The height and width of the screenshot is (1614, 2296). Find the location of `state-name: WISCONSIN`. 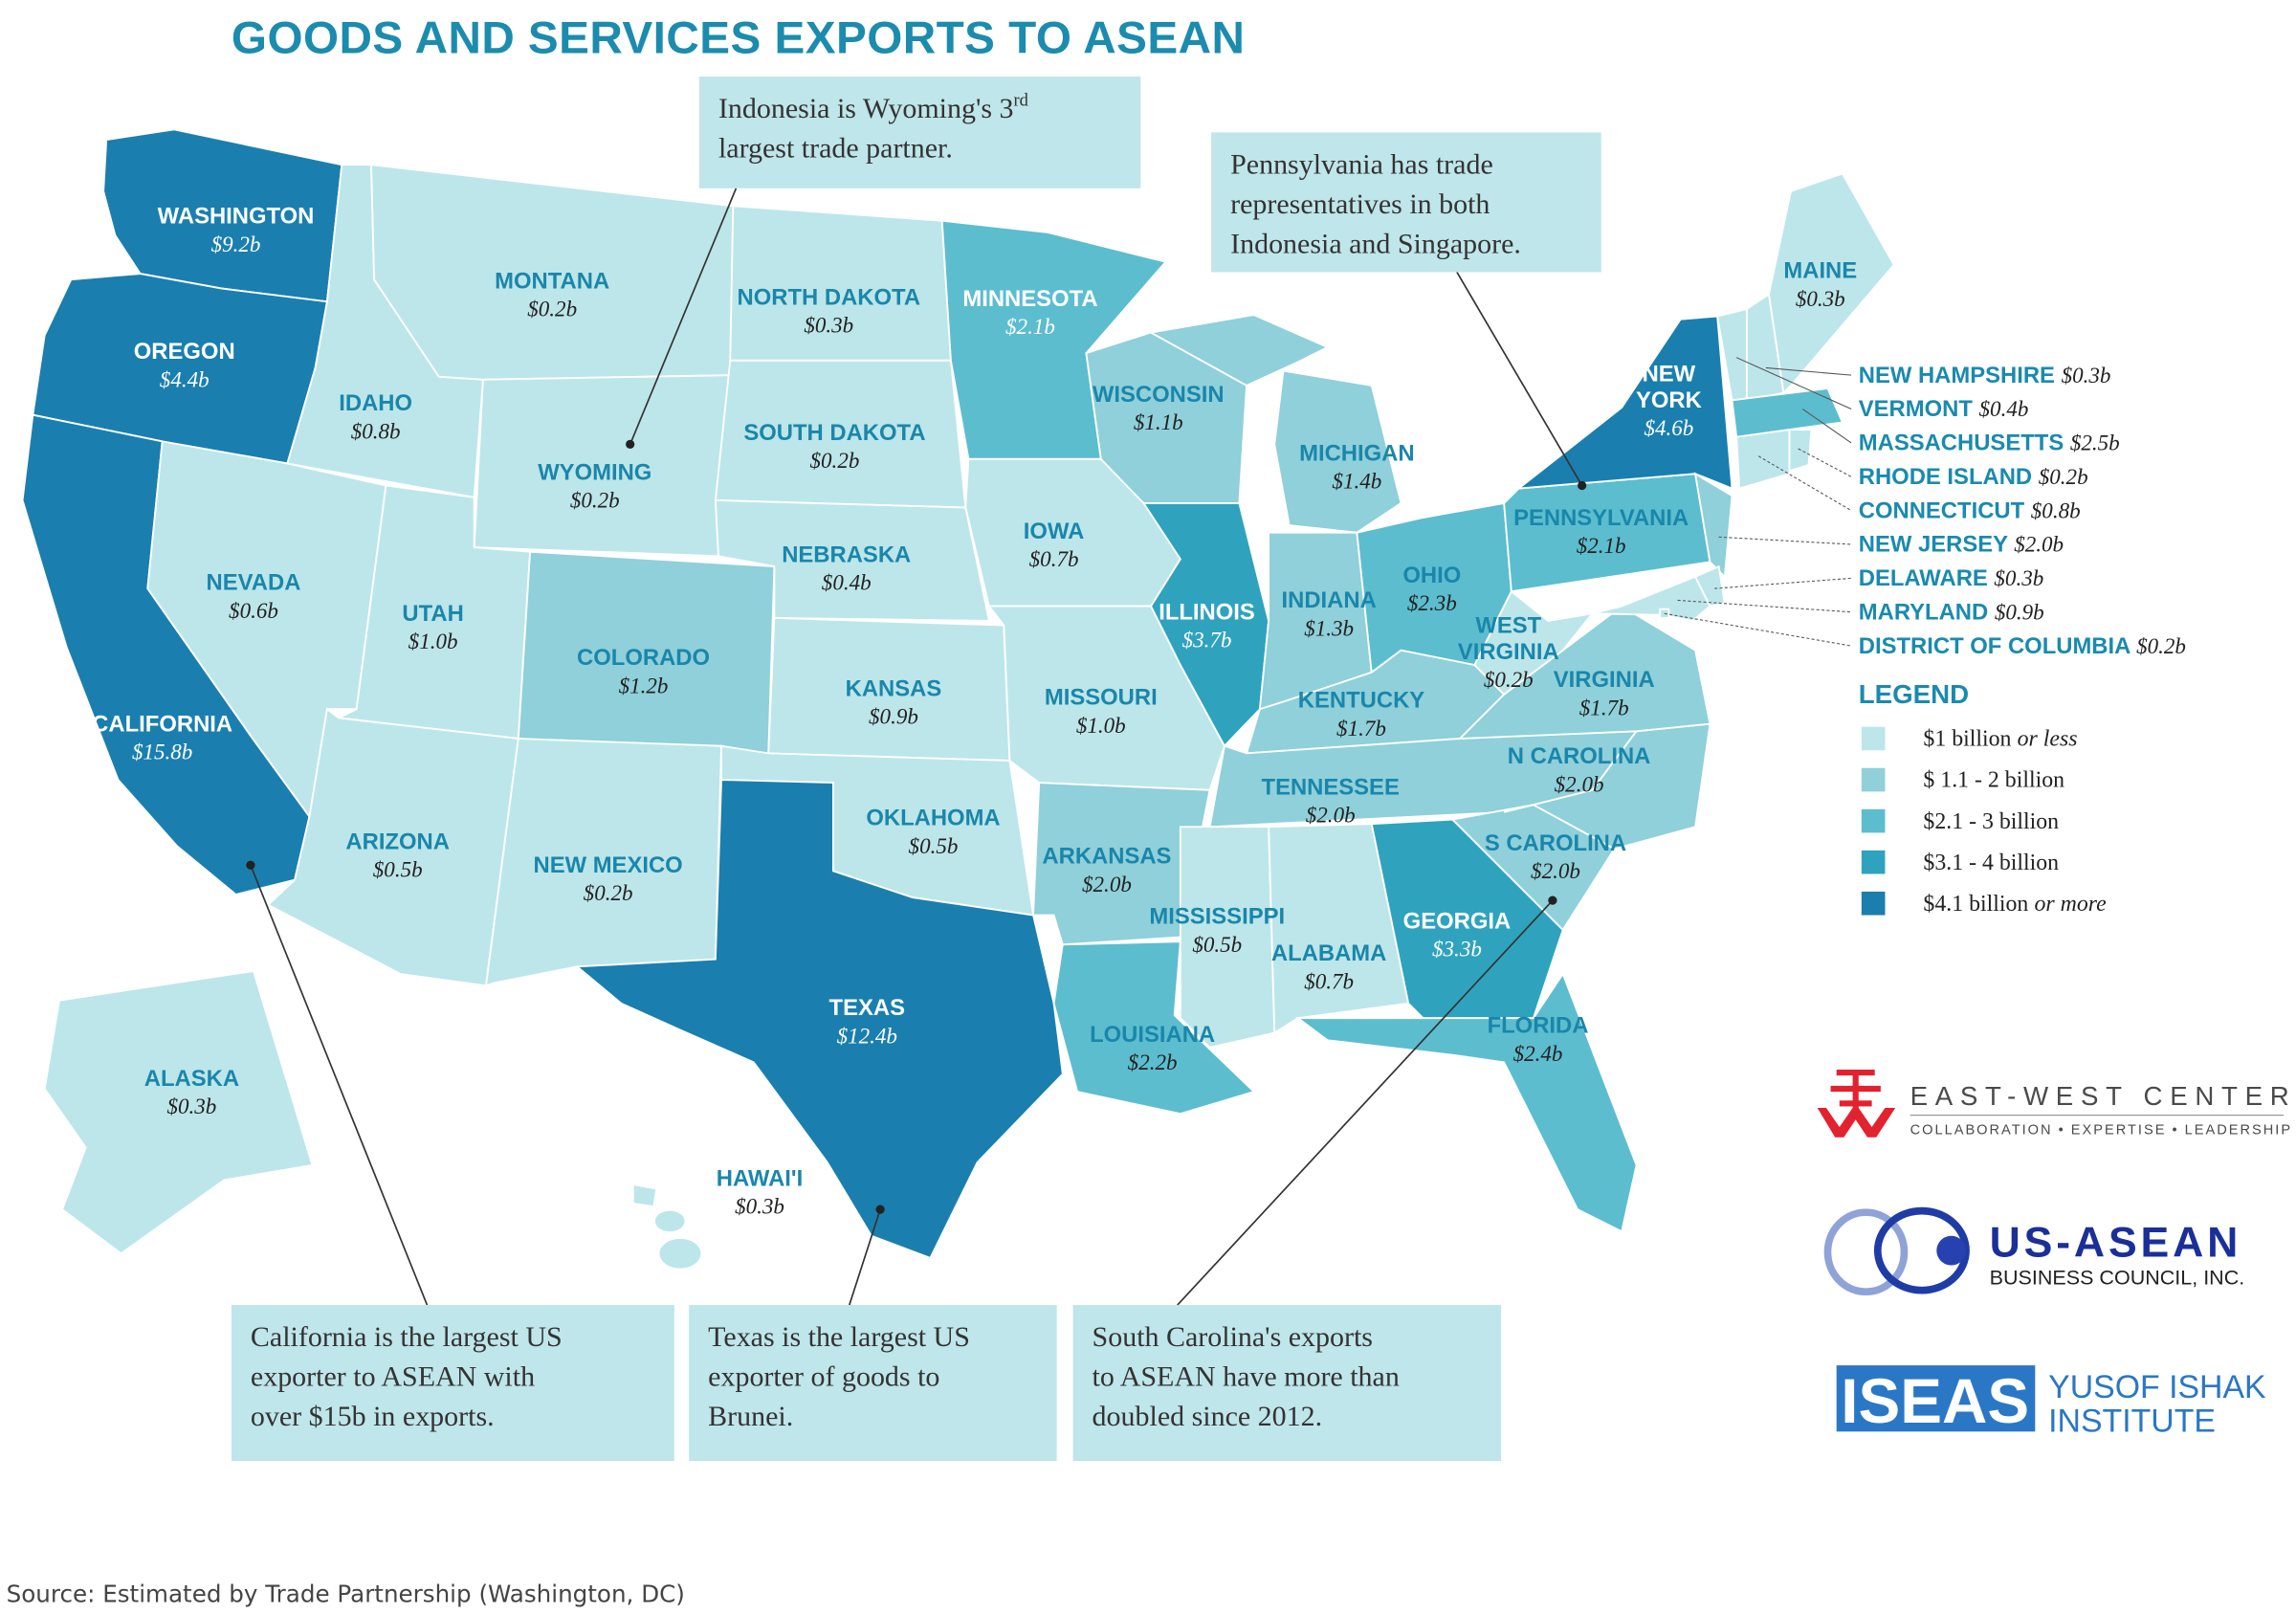

state-name: WISCONSIN is located at coordinates (1159, 395).